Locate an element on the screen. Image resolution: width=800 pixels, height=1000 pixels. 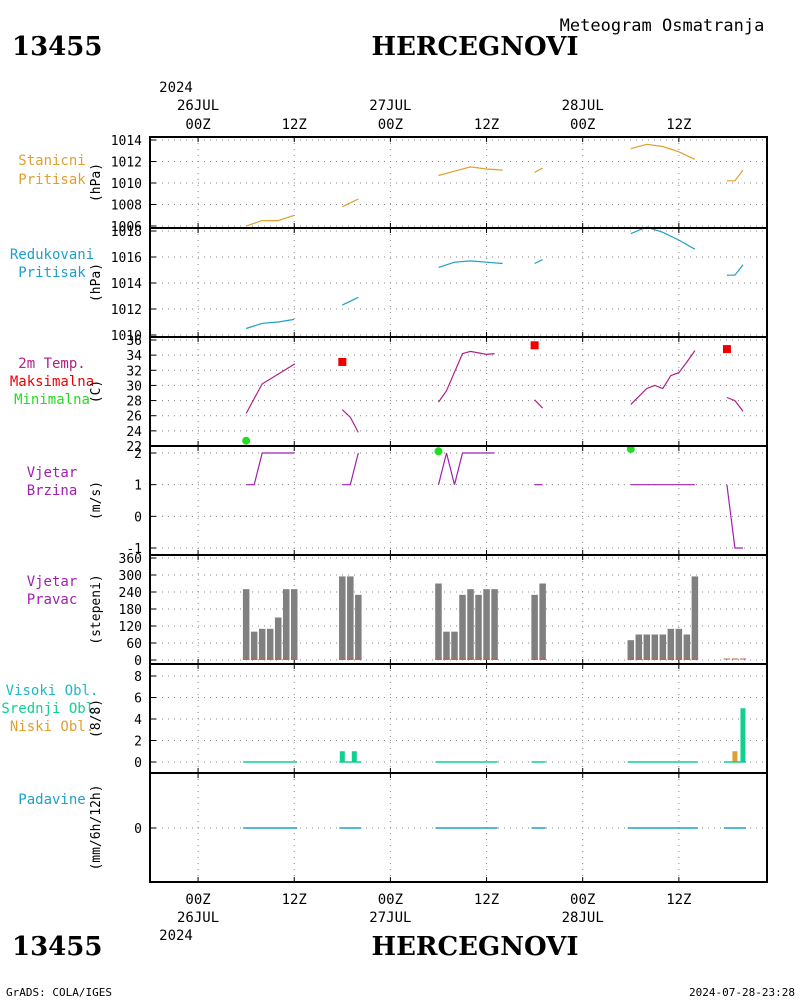
panel-label: Pravac is located at coordinates (52, 600).